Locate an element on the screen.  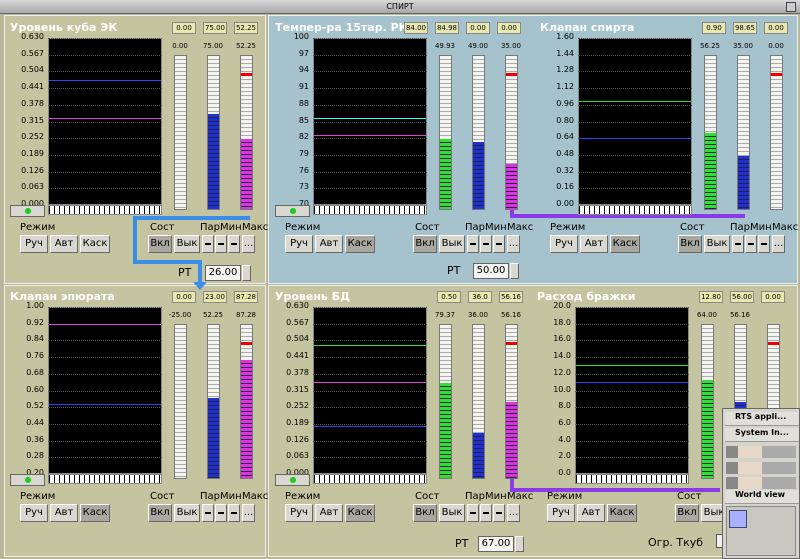
max-label: Макс is located at coordinates (255, 496).